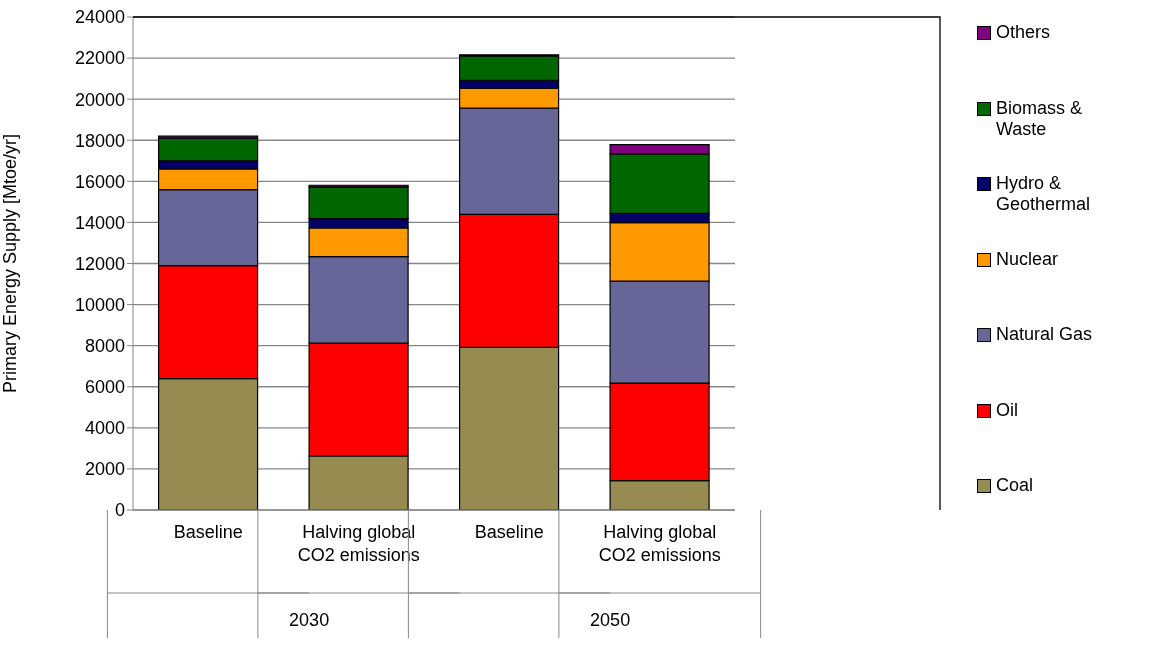 The width and height of the screenshot is (1162, 650). What do you see at coordinates (1015, 485) in the screenshot?
I see `legend-label: Coal` at bounding box center [1015, 485].